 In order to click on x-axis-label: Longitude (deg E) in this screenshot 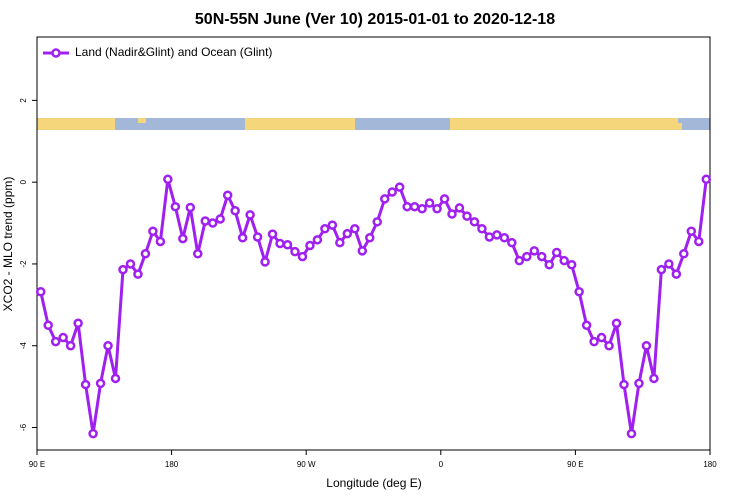, I will do `click(373, 483)`.